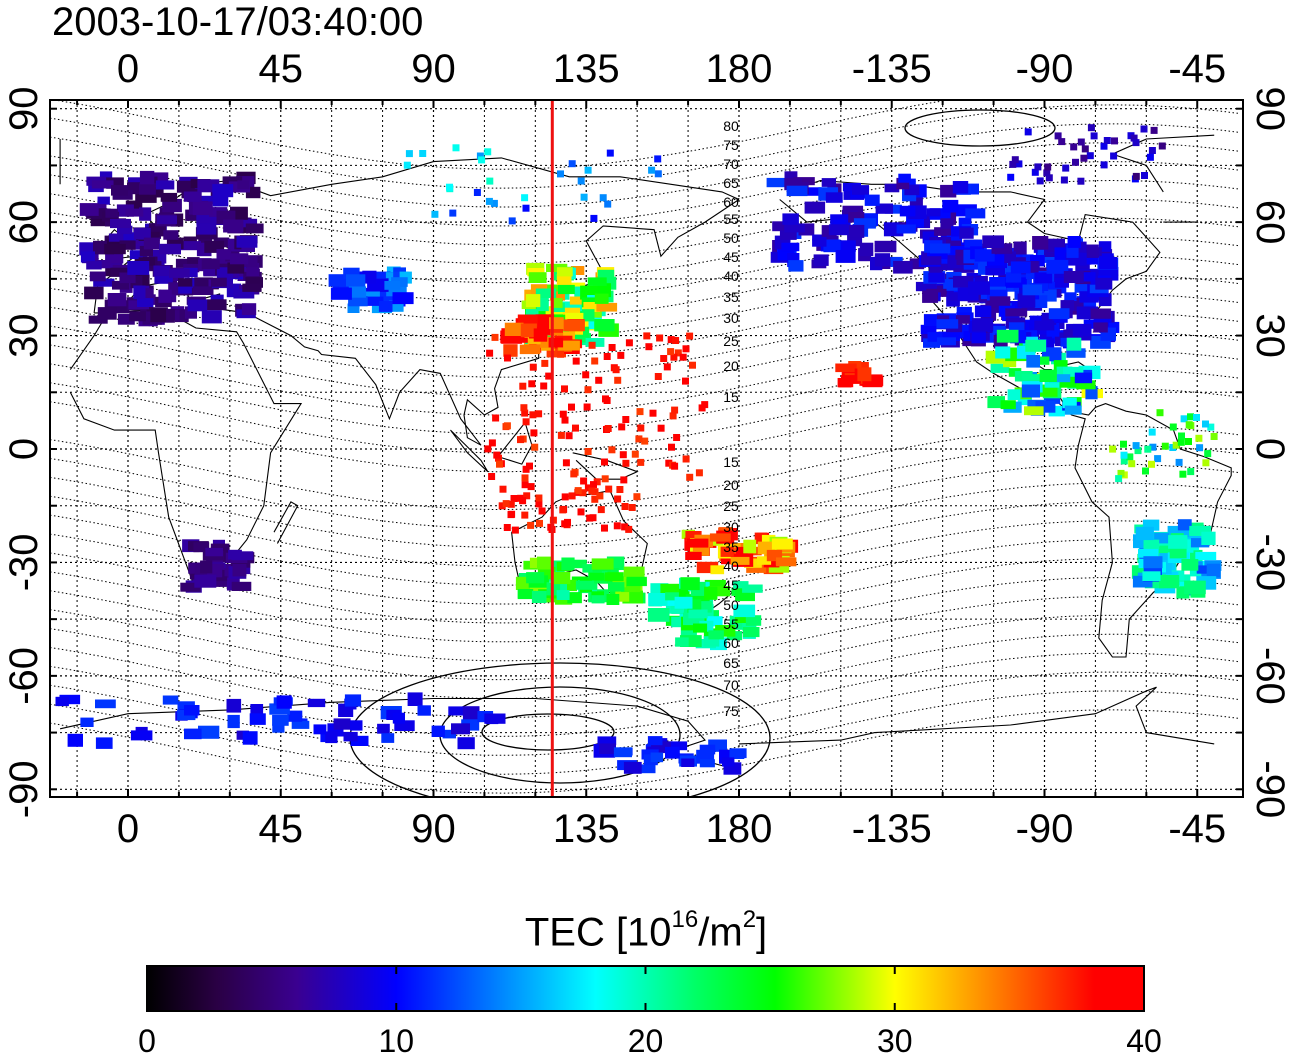  I want to click on latitude-tick-label-right: -30, so click(1270, 562).